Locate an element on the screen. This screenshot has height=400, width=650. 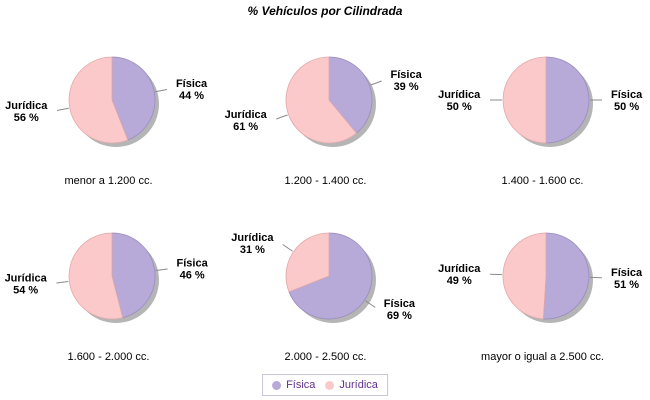
pie-caption: 1.600 - 2.000 cc. is located at coordinates (108, 357).